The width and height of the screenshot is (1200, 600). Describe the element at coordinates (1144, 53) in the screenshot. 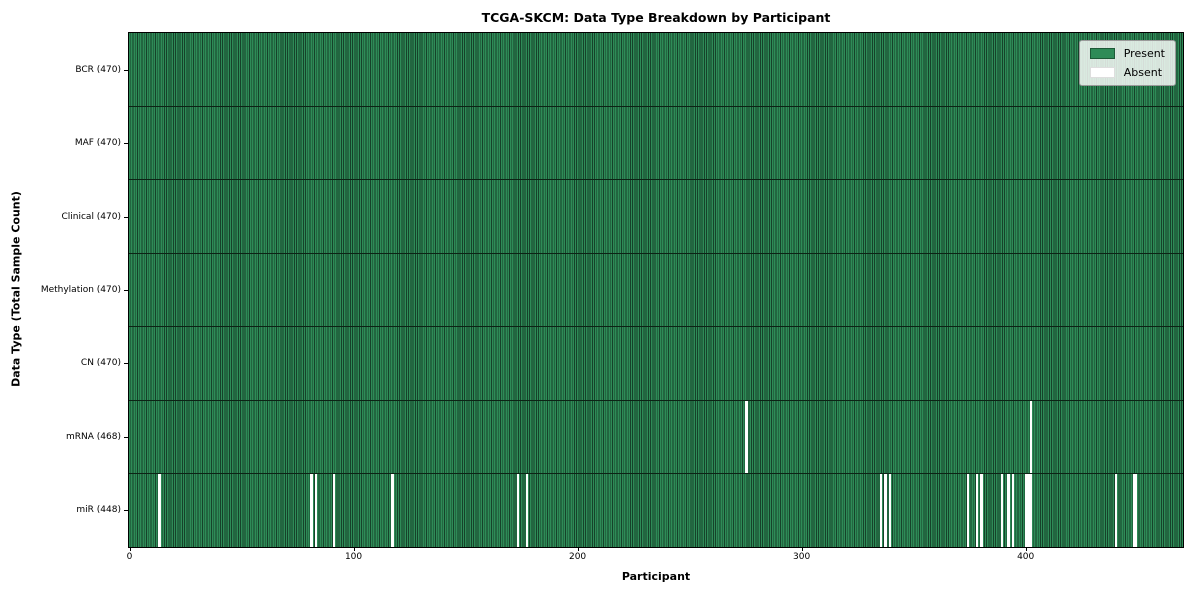

I see `legend-label: Present` at that location.